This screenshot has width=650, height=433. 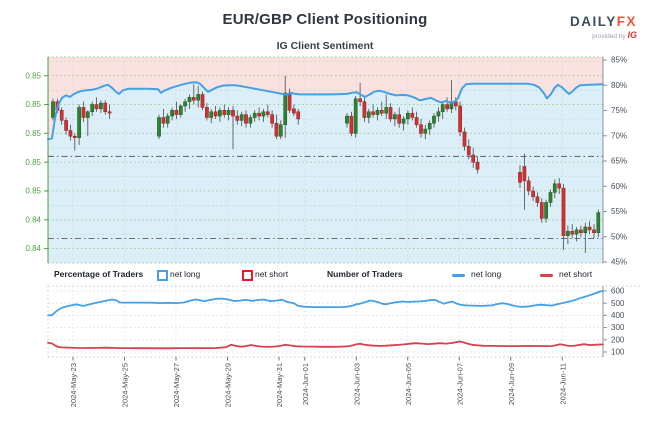 I want to click on svg-text: 75%, so click(x=619, y=110).